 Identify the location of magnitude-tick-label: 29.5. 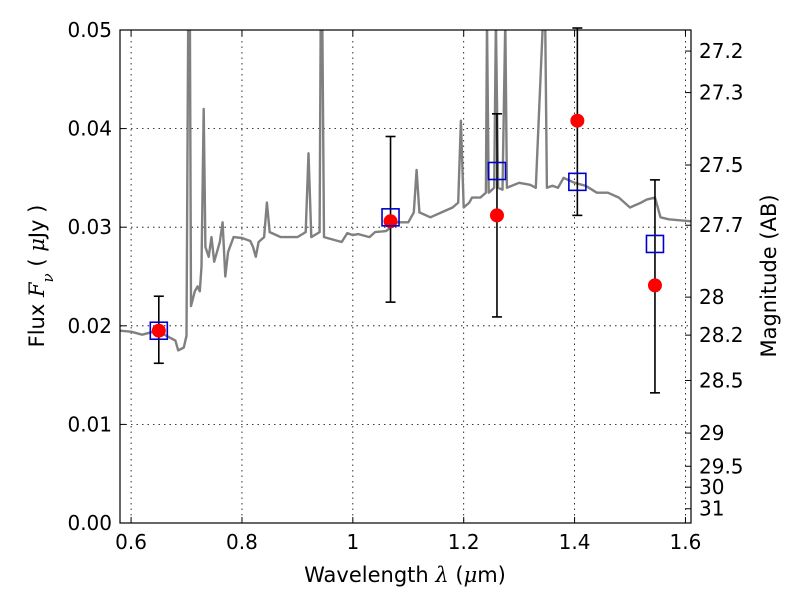
(721, 466).